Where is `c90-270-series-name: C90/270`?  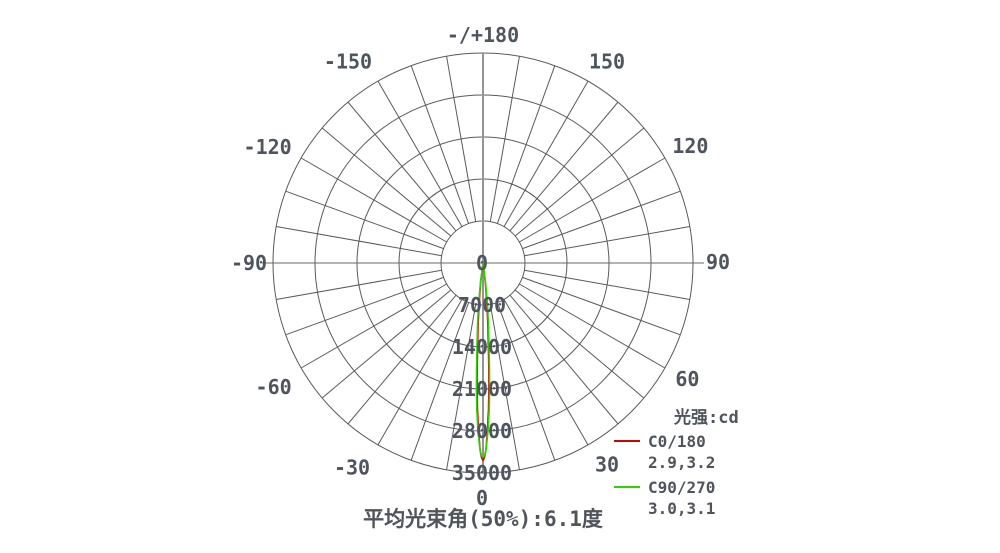 c90-270-series-name: C90/270 is located at coordinates (682, 487).